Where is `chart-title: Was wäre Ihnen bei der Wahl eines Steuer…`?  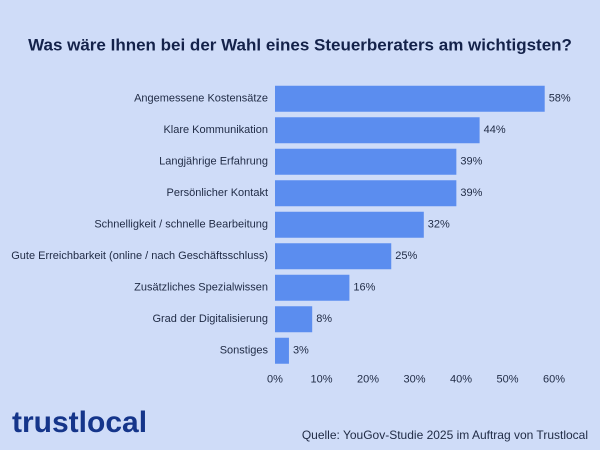 chart-title: Was wäre Ihnen bei der Wahl eines Steuer… is located at coordinates (300, 44).